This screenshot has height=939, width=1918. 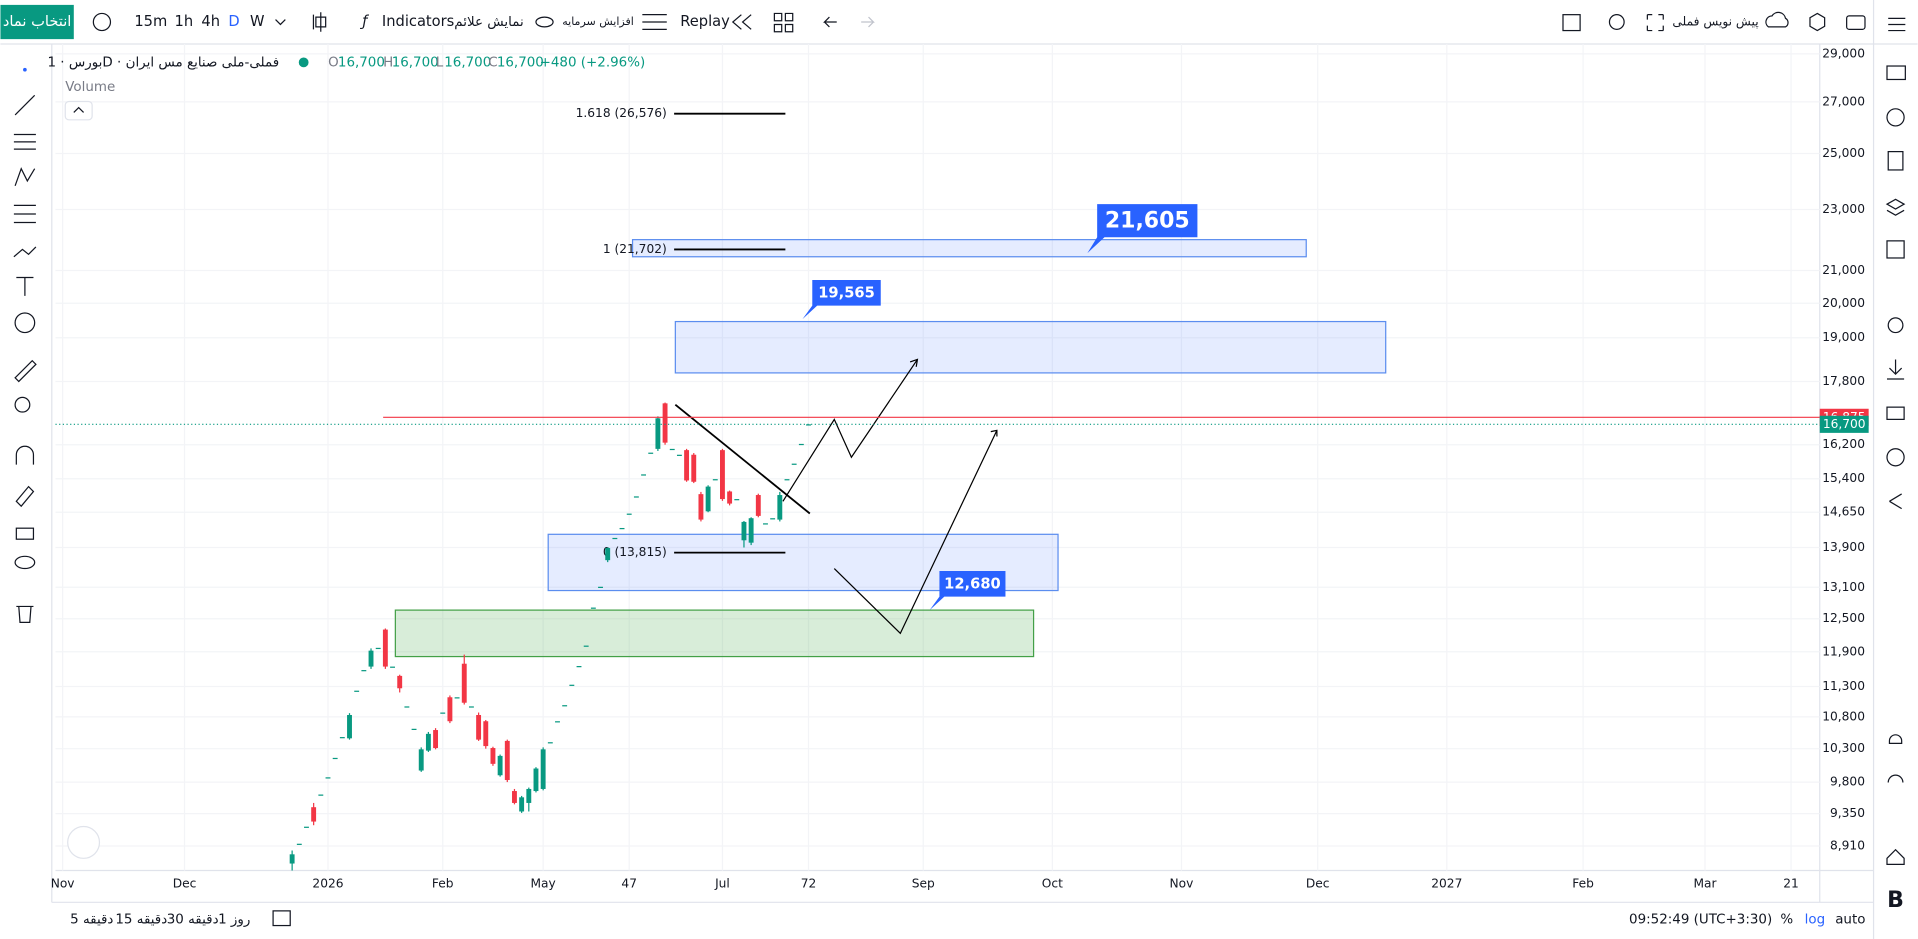 What do you see at coordinates (742, 459) in the screenshot?
I see `trend-line` at bounding box center [742, 459].